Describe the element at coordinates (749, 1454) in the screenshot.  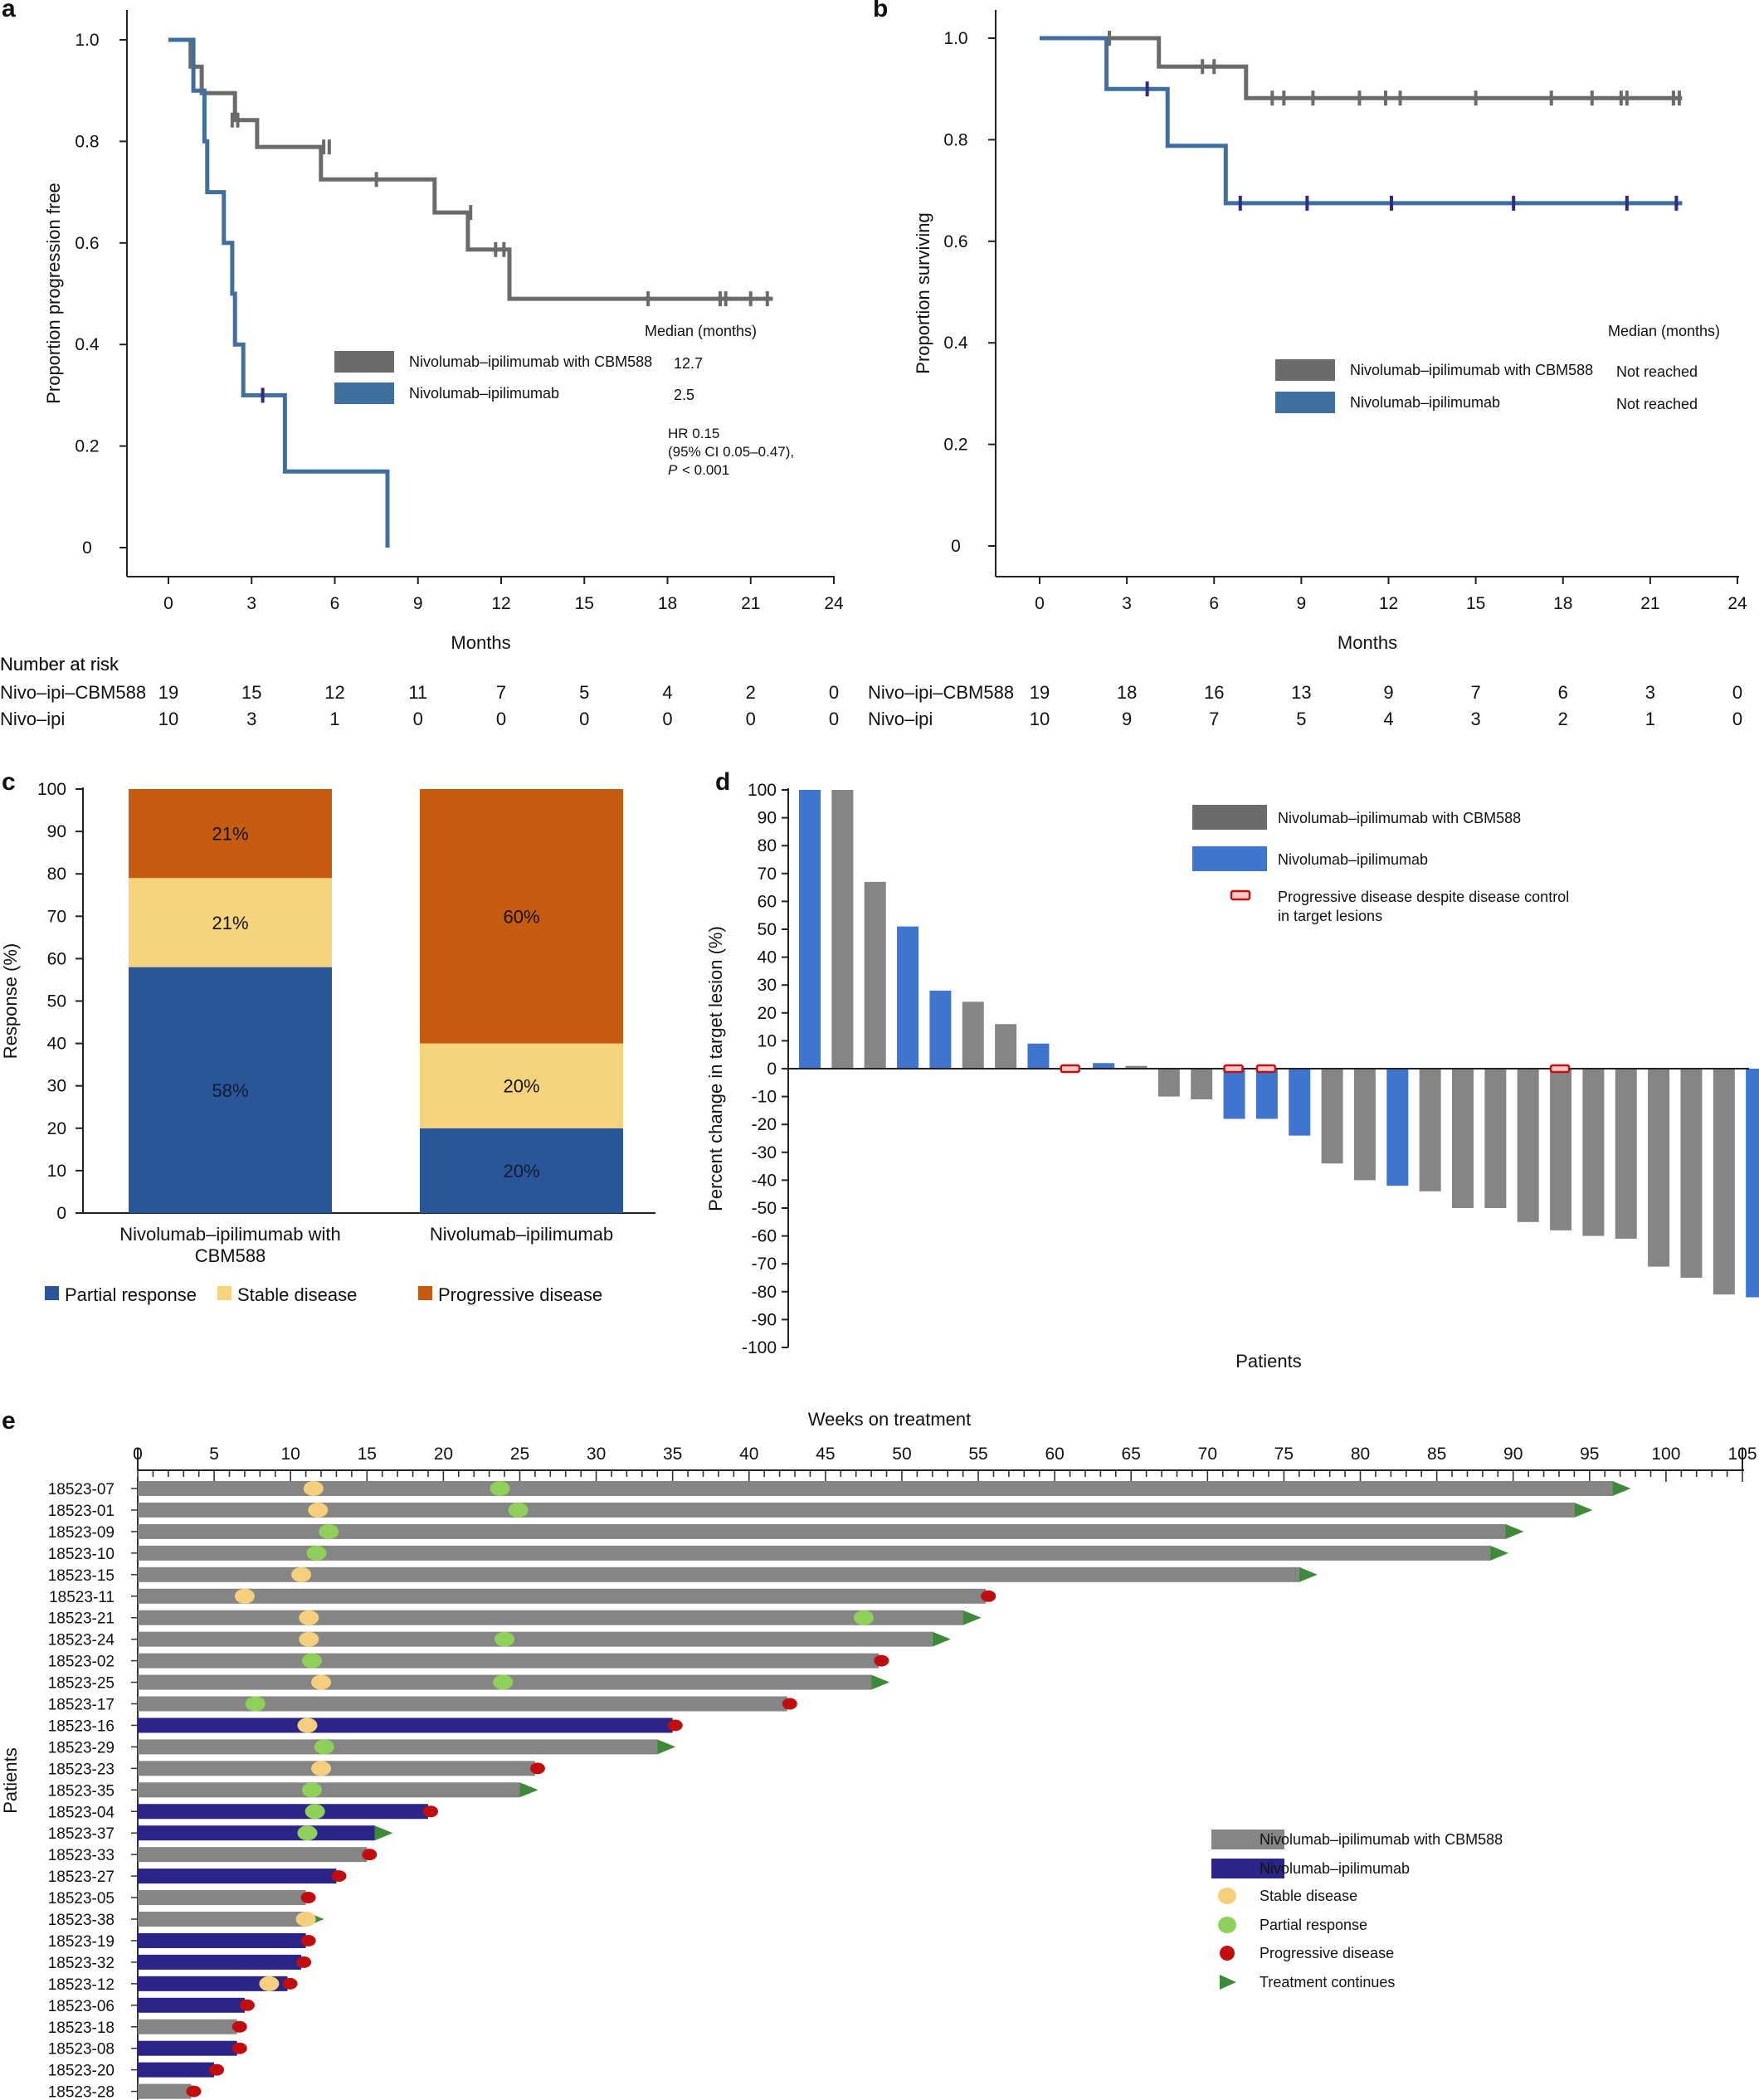
I see `e-x-tick-label: 40` at that location.